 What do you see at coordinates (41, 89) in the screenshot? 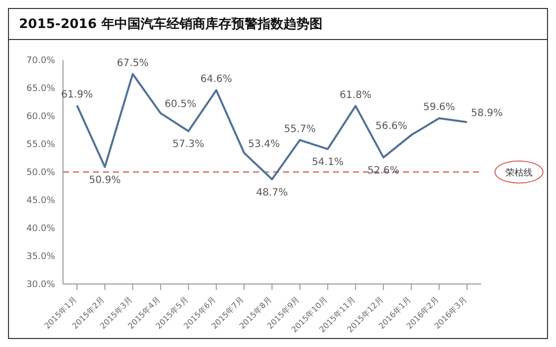
I see `y-tick-label: 65.0%` at bounding box center [41, 89].